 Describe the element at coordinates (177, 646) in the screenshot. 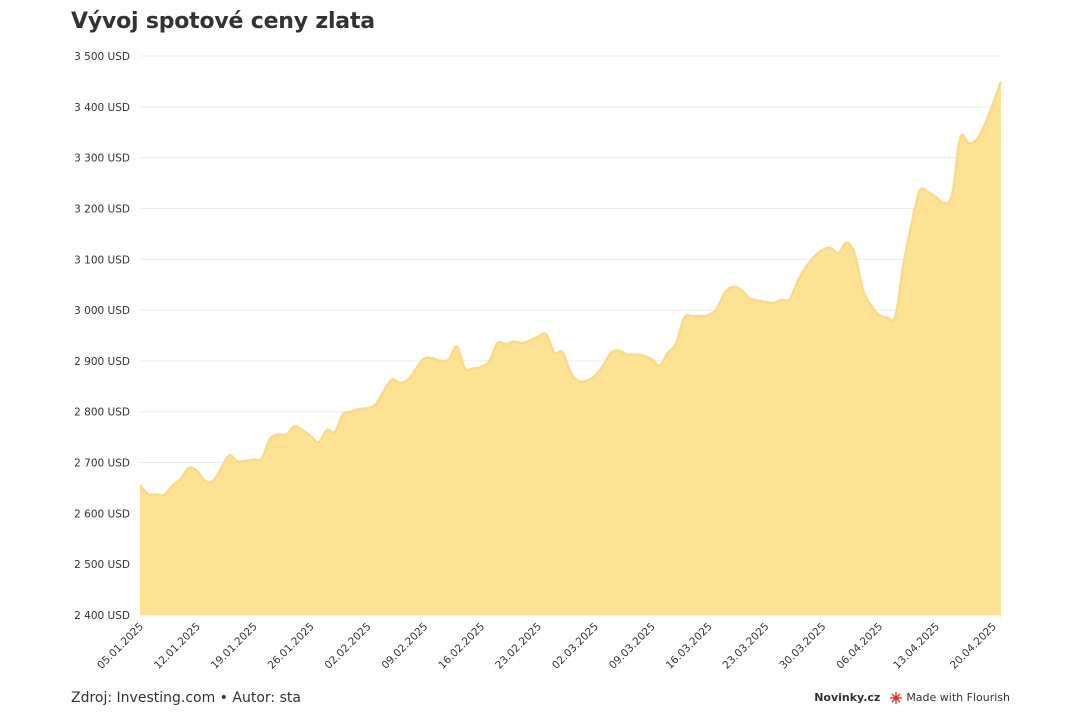

I see `x-tick-label: 12.01.2025` at that location.